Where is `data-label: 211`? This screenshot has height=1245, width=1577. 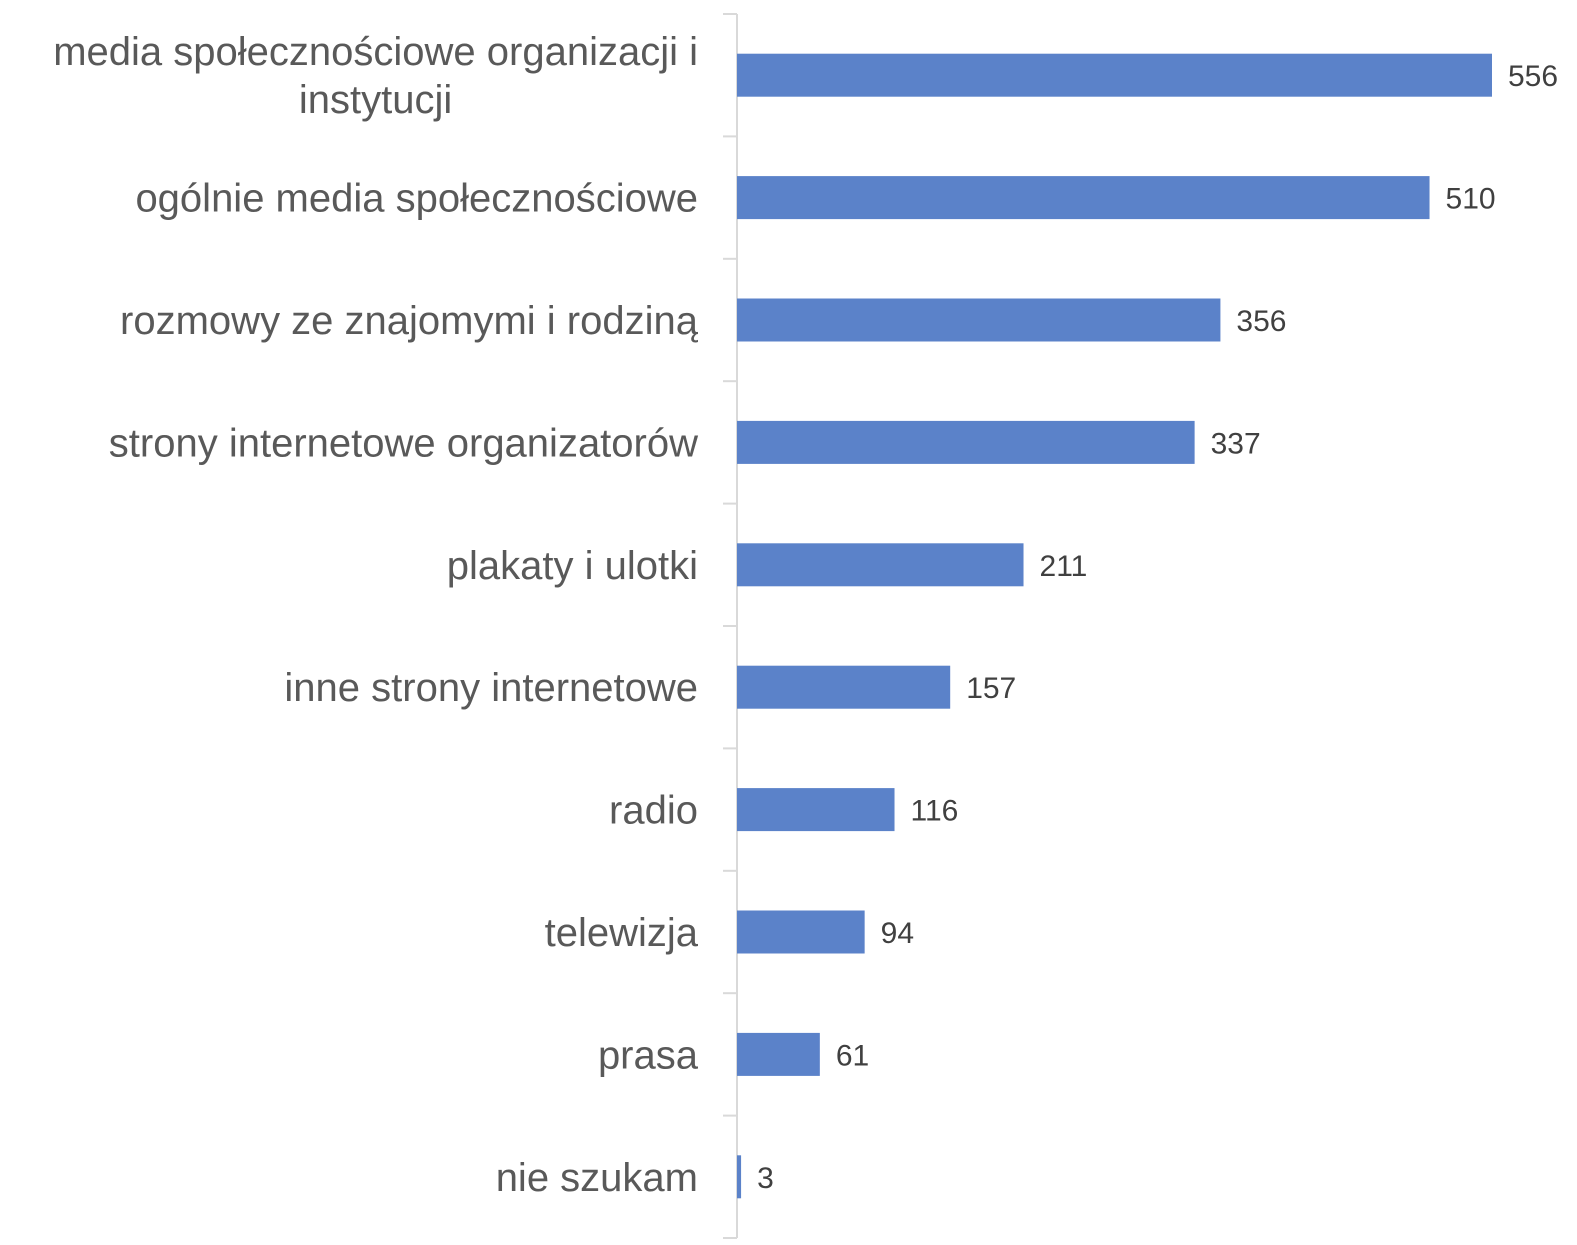
data-label: 211 is located at coordinates (1064, 566).